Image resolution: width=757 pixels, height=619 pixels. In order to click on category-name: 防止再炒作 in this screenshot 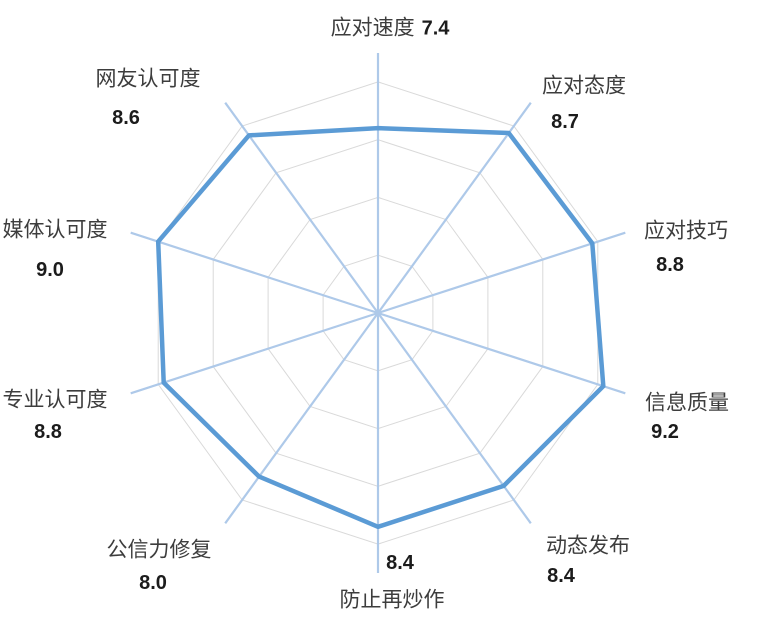, I will do `click(392, 600)`.